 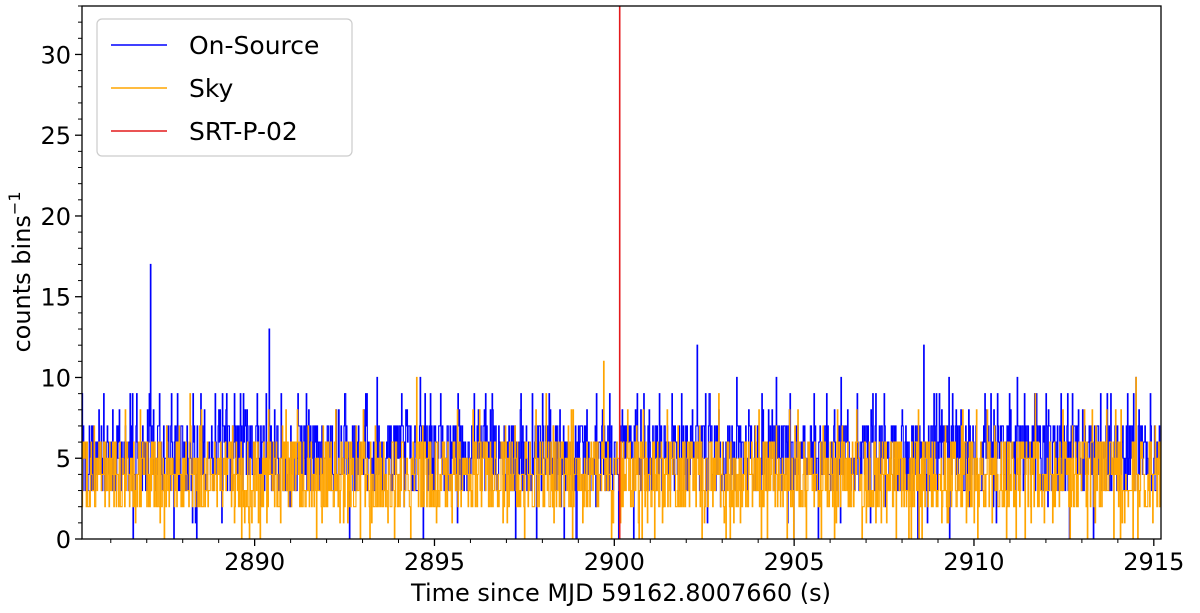 What do you see at coordinates (55, 378) in the screenshot?
I see `y-tick-label: 10` at bounding box center [55, 378].